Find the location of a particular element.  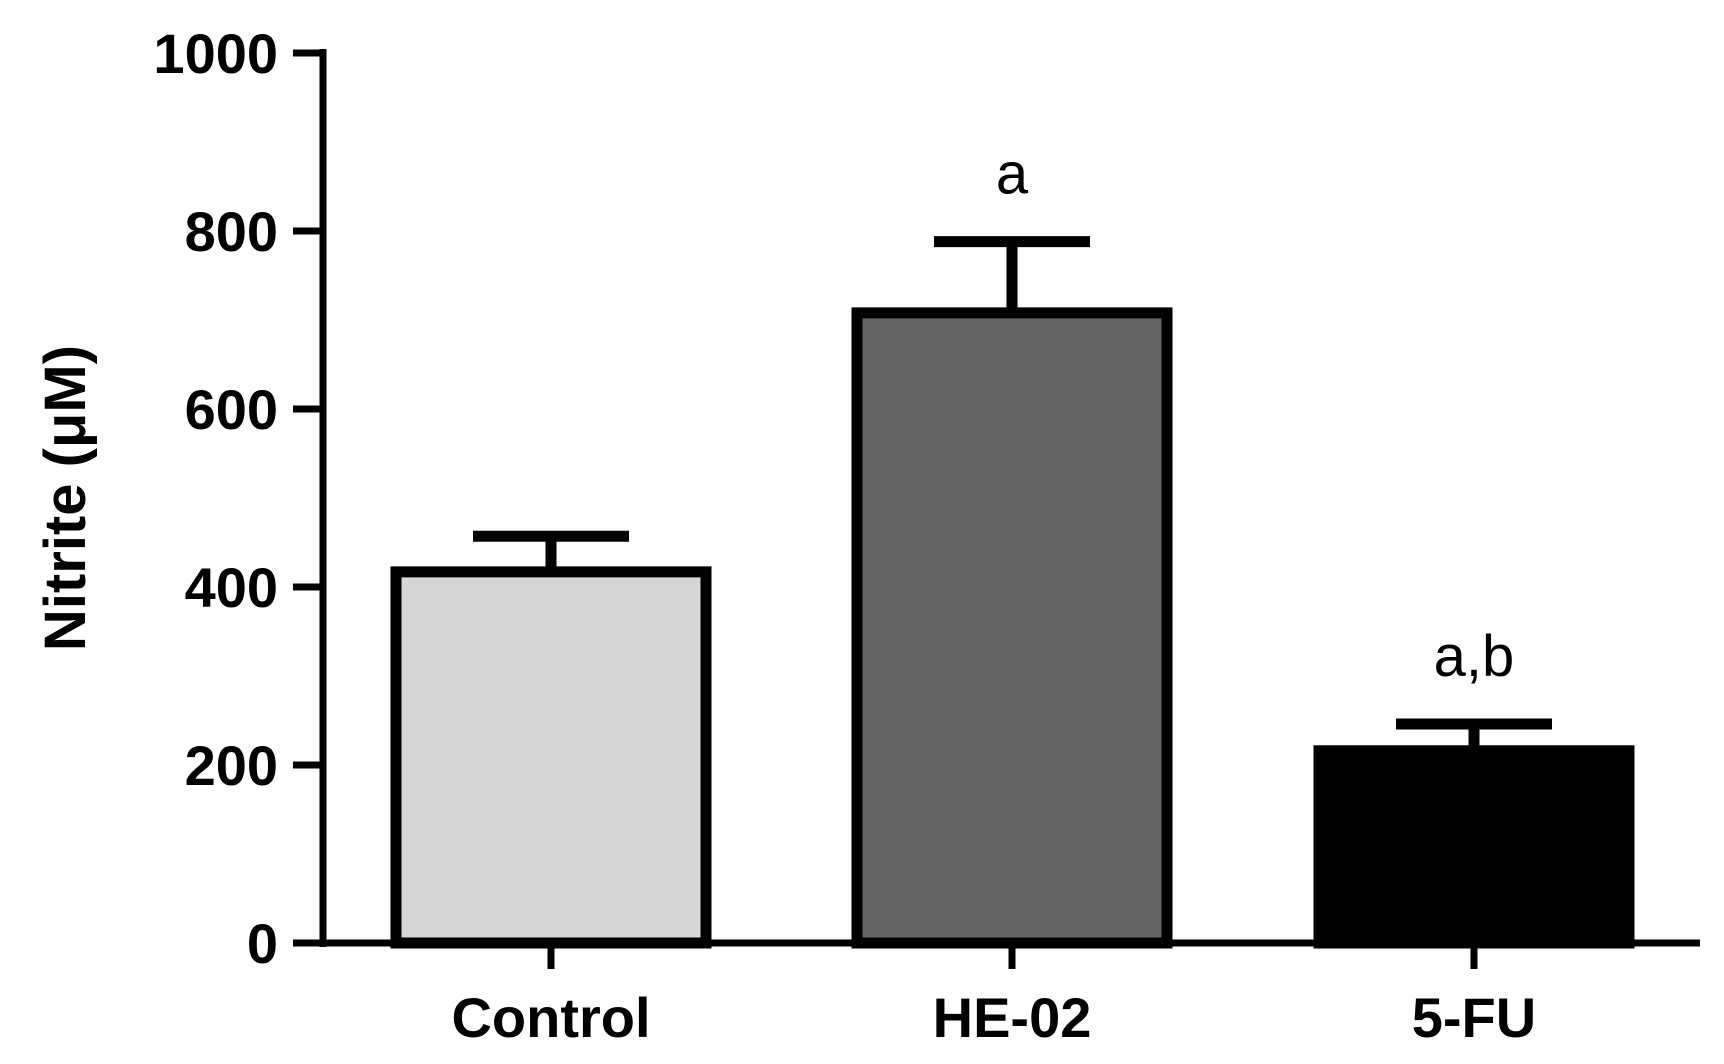

y-axis-title: Nitrite (μM) is located at coordinates (65, 498).